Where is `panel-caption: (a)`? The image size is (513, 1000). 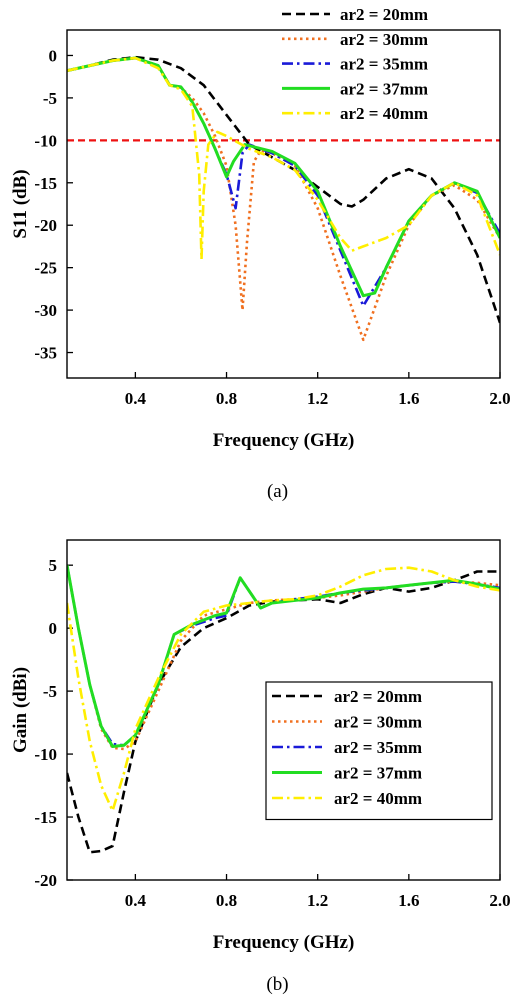
panel-caption: (a) is located at coordinates (277, 491).